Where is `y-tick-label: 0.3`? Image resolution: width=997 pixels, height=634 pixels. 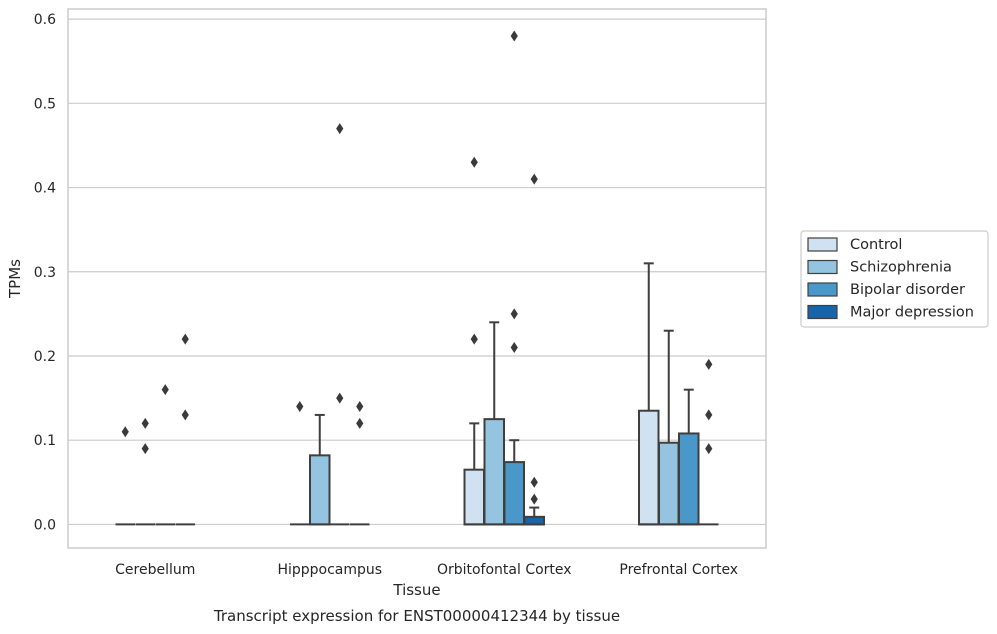 y-tick-label: 0.3 is located at coordinates (45, 273).